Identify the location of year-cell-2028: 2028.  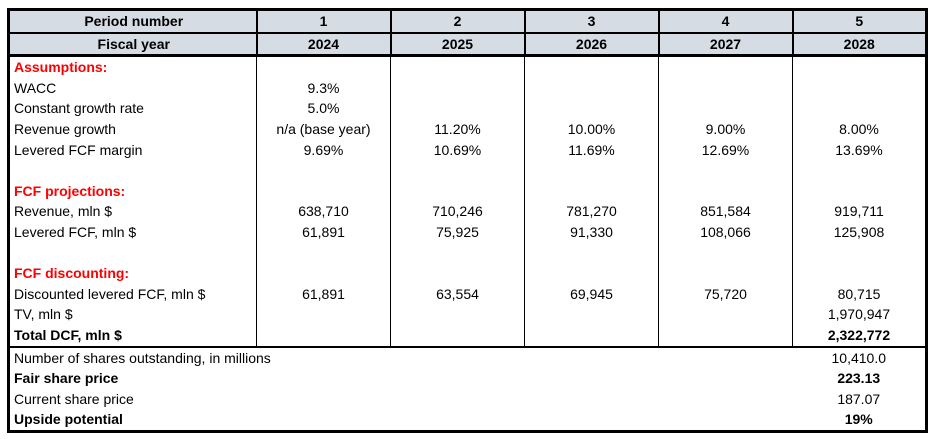
(859, 45).